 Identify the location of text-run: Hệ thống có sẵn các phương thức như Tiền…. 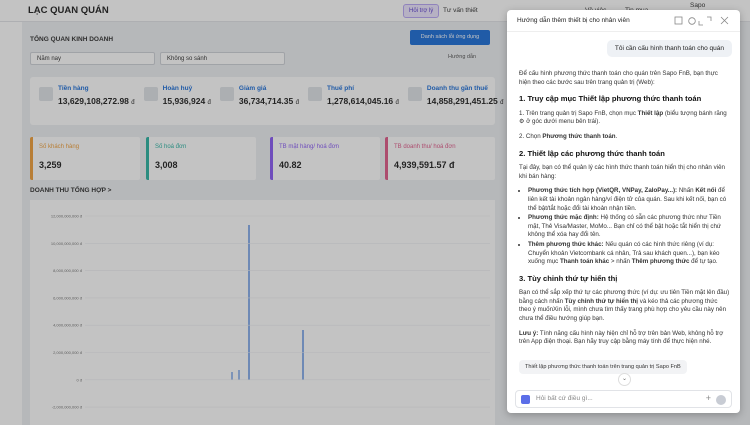
(625, 226).